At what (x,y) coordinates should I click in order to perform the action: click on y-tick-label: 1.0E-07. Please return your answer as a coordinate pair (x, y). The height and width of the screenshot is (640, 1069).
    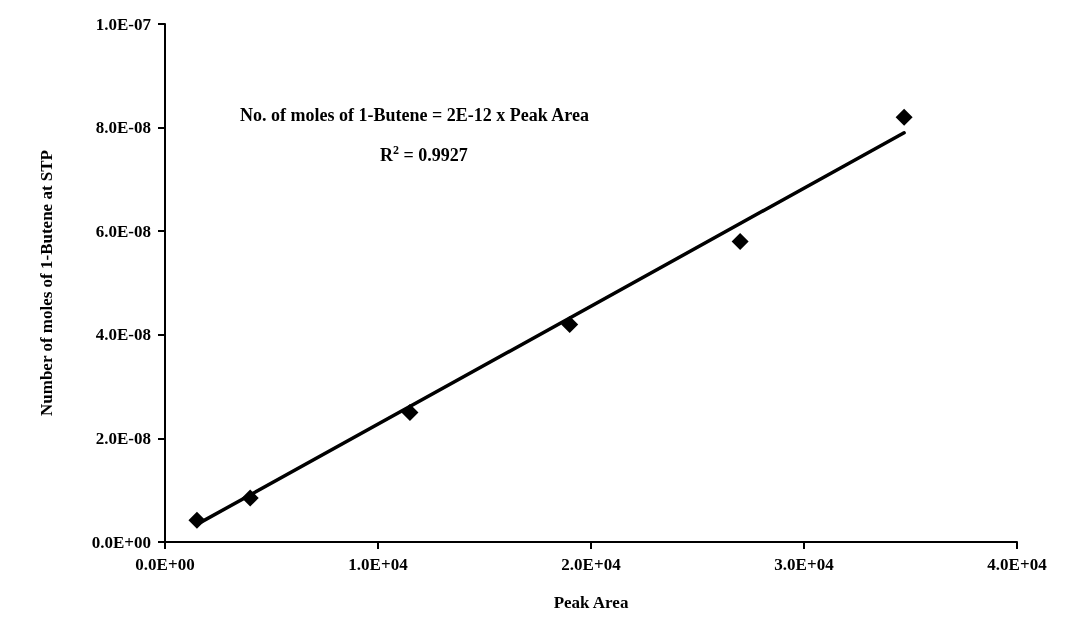
    Looking at the image, I should click on (123, 24).